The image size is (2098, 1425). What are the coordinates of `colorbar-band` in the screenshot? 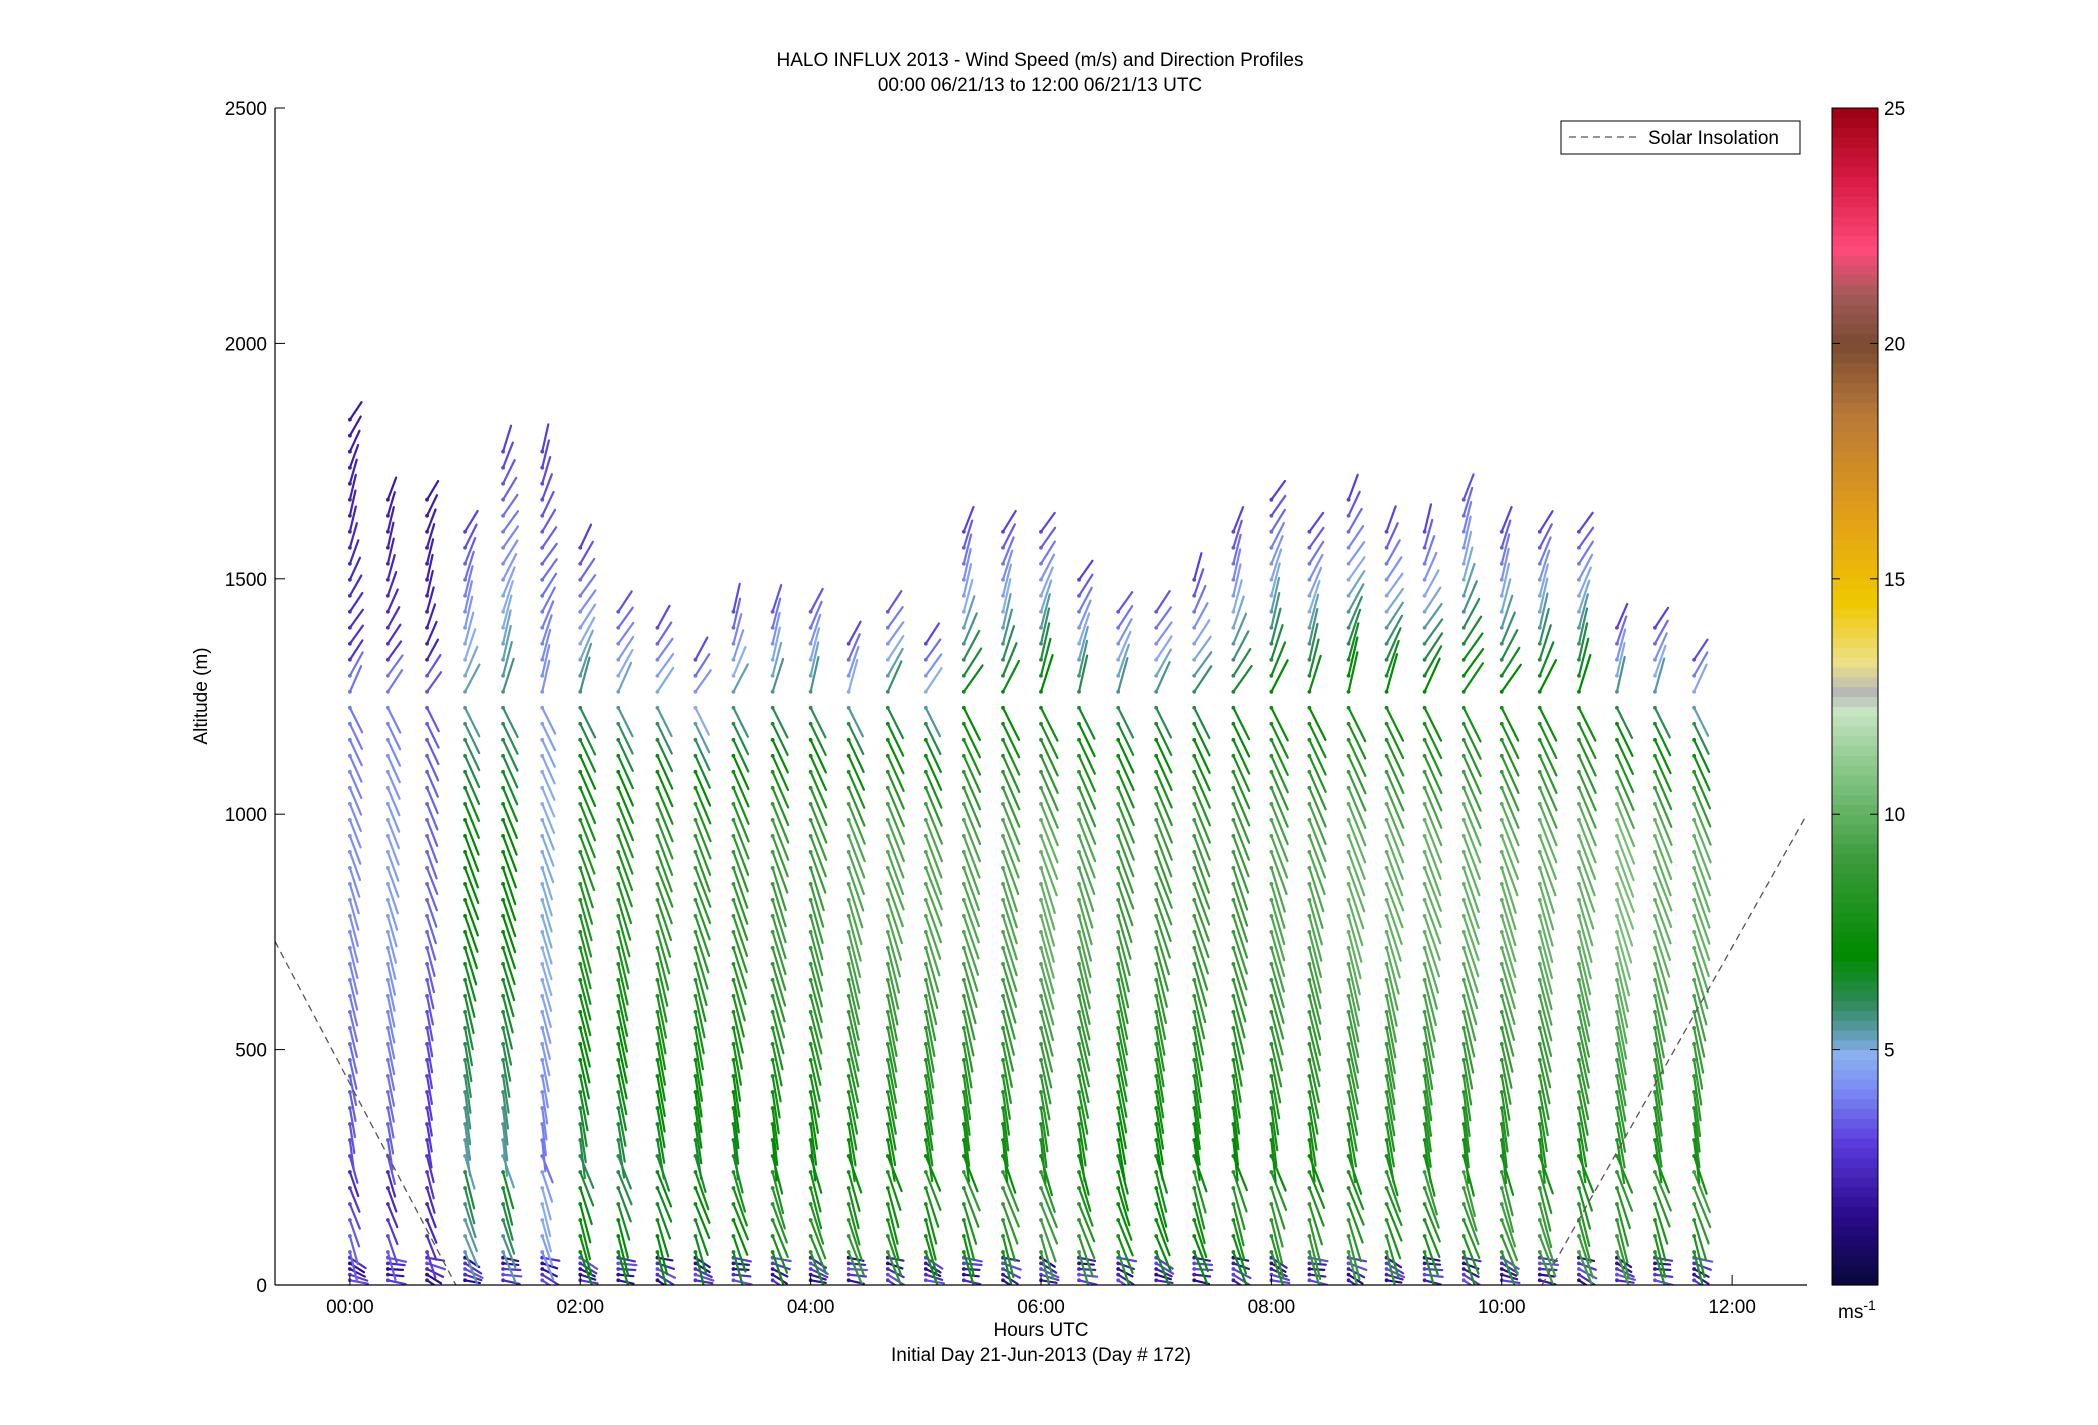 It's located at (1855, 692).